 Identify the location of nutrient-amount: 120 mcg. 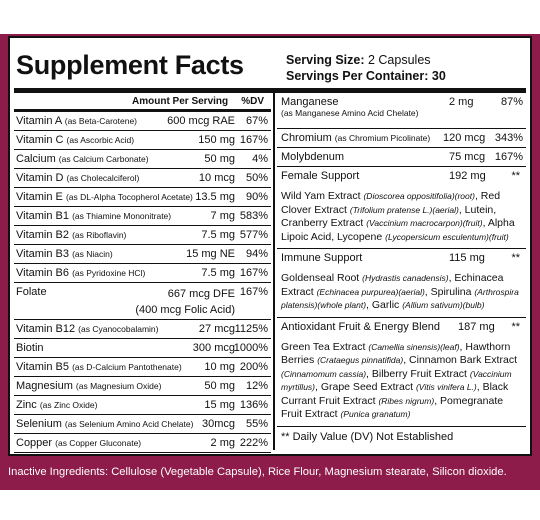
(464, 138).